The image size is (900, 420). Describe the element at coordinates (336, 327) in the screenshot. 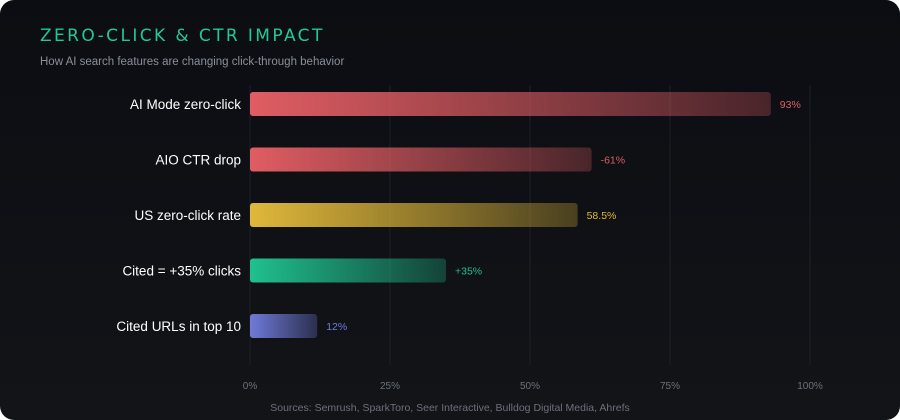

I see `data-label: 12%` at that location.